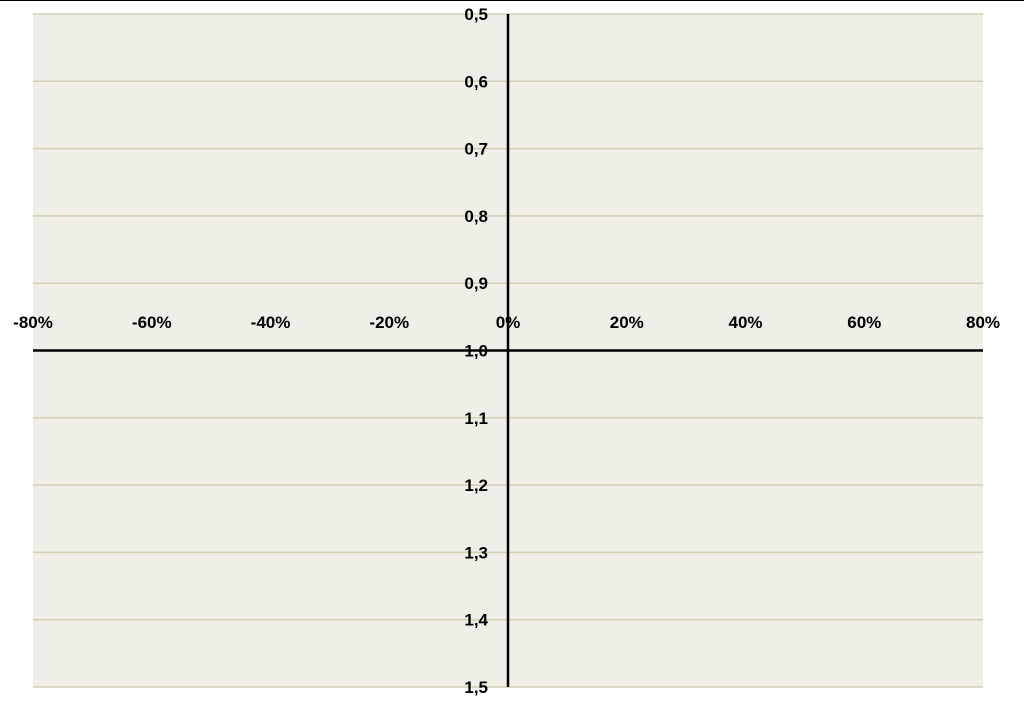  Describe the element at coordinates (33, 322) in the screenshot. I see `x-tick-label: -80%` at that location.